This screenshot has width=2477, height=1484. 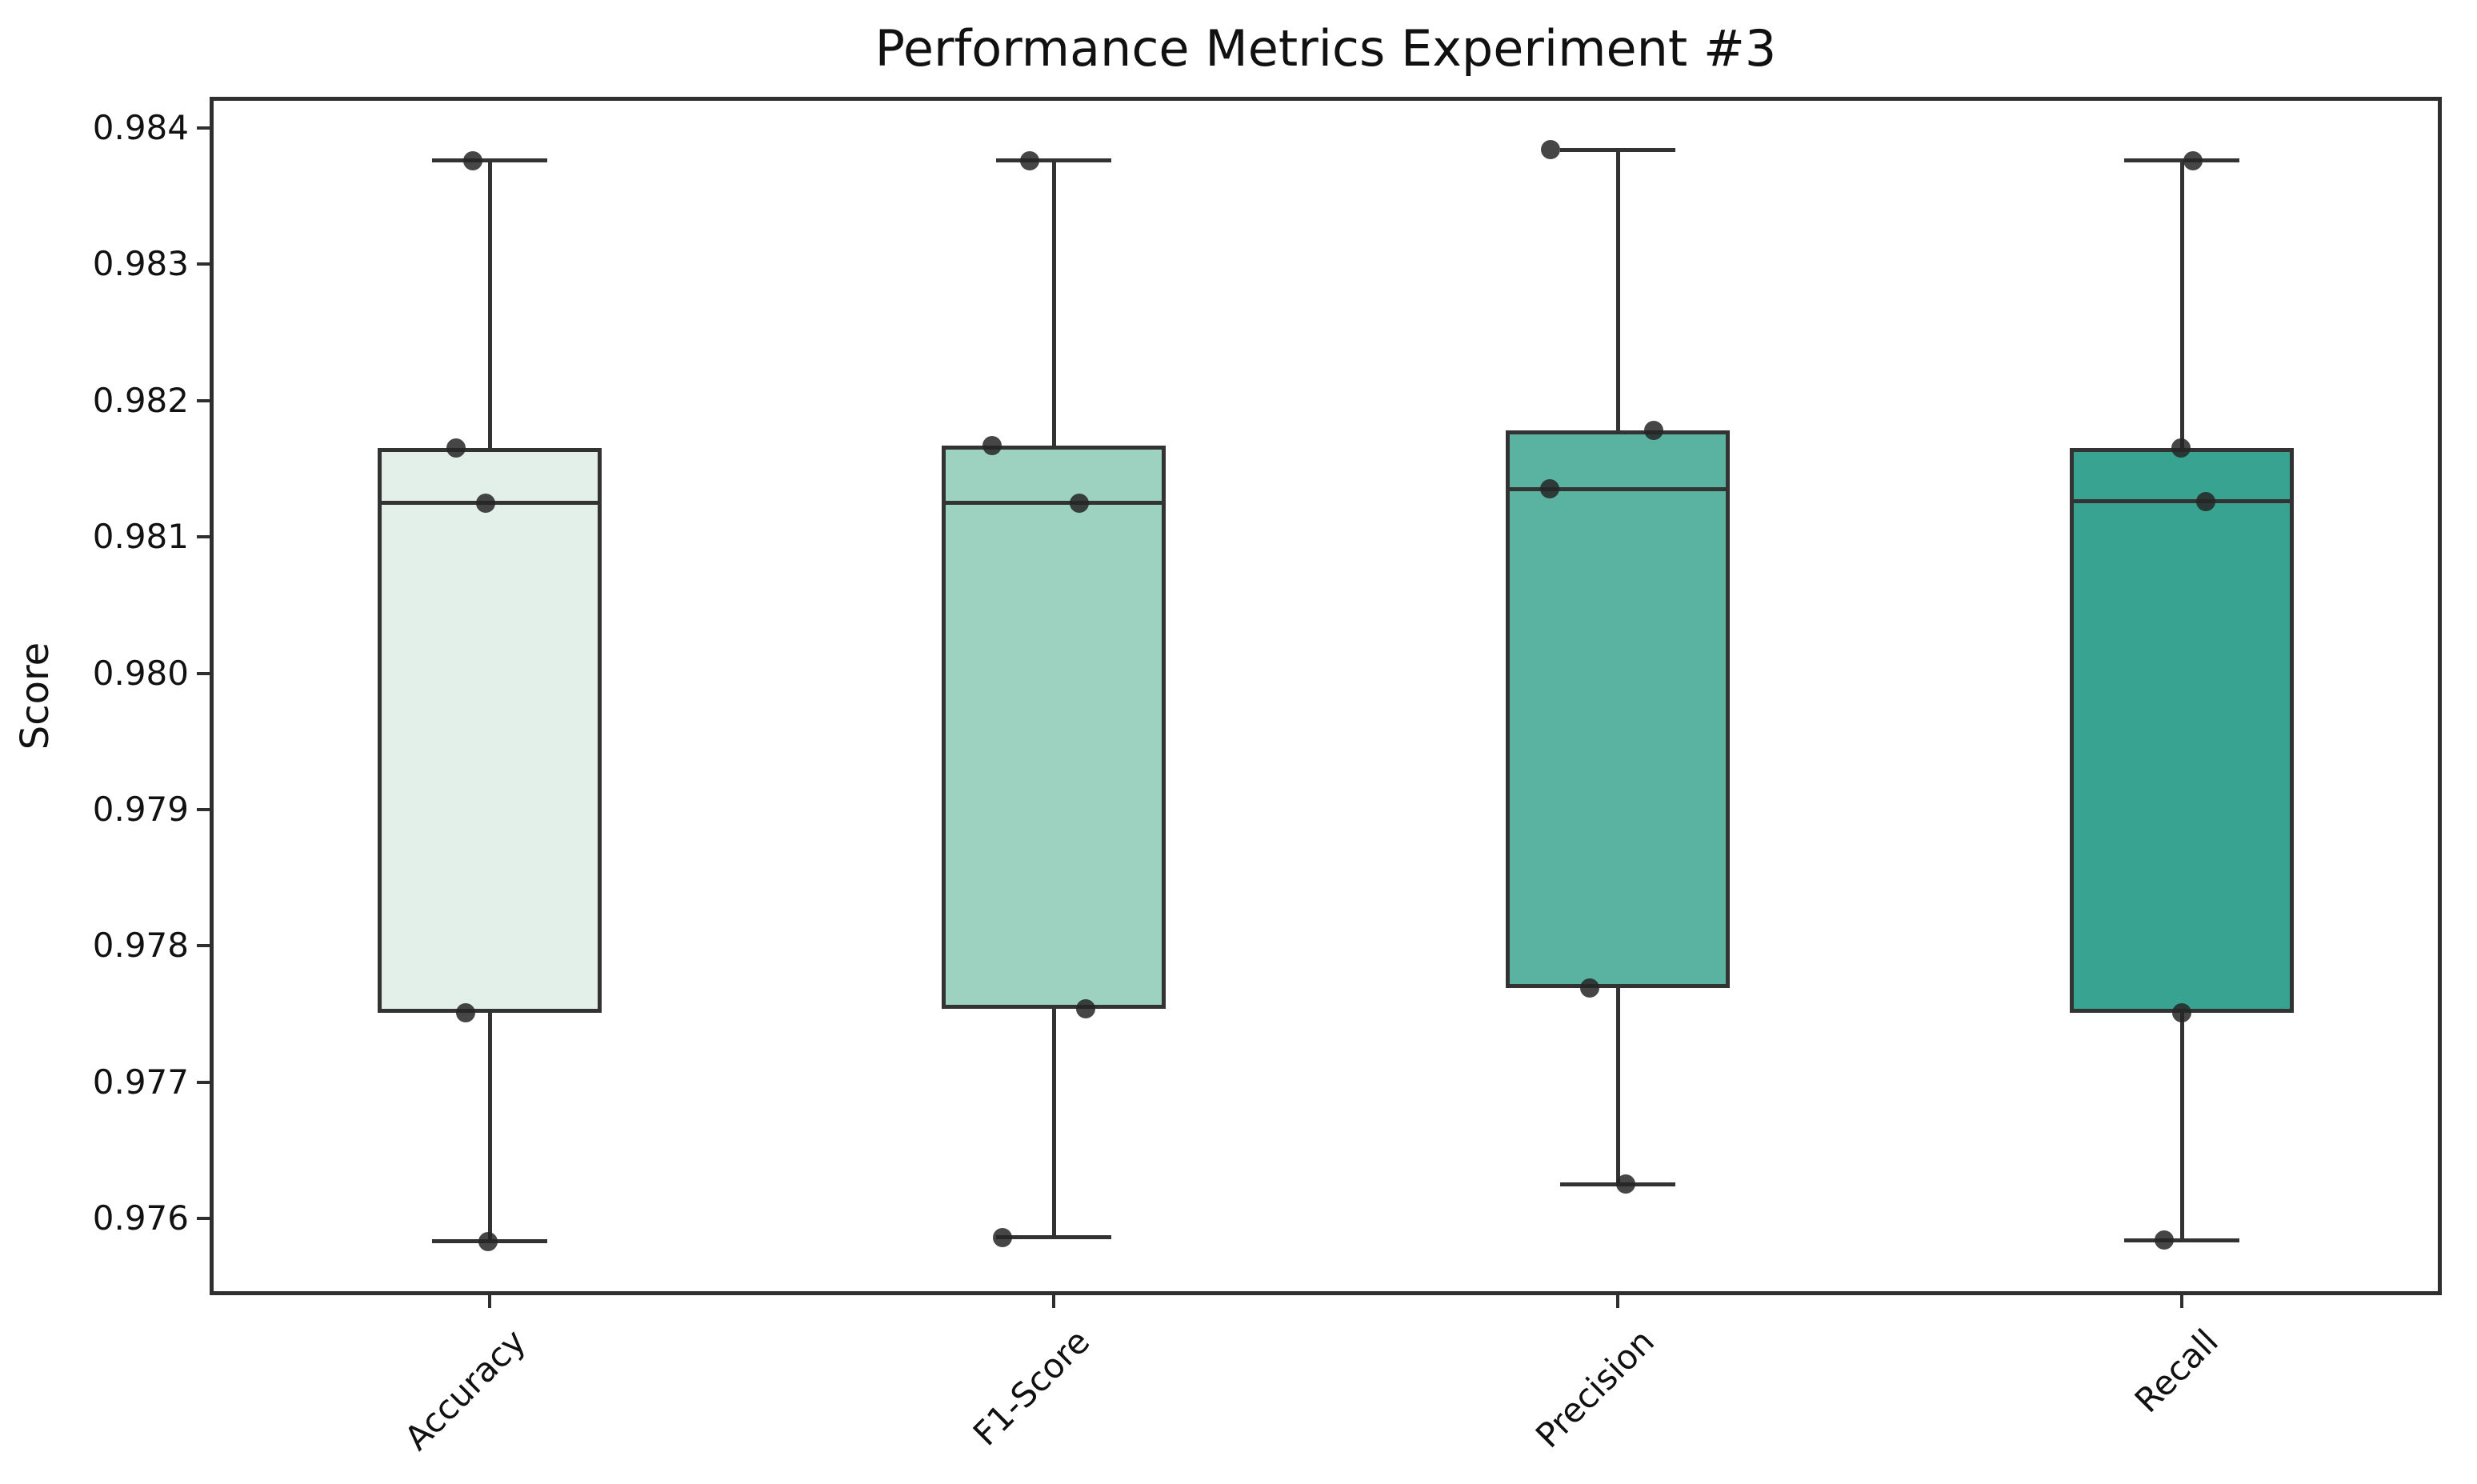 What do you see at coordinates (140, 946) in the screenshot?
I see `y-tick-label: 0.978` at bounding box center [140, 946].